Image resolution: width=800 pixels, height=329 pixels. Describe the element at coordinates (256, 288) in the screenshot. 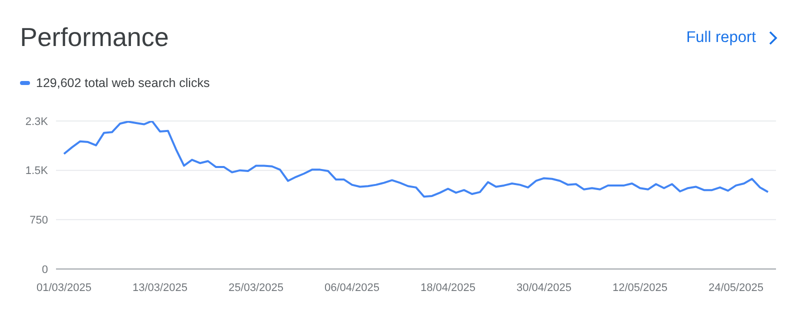

I see `x-tick-label: 25/03/2025` at that location.